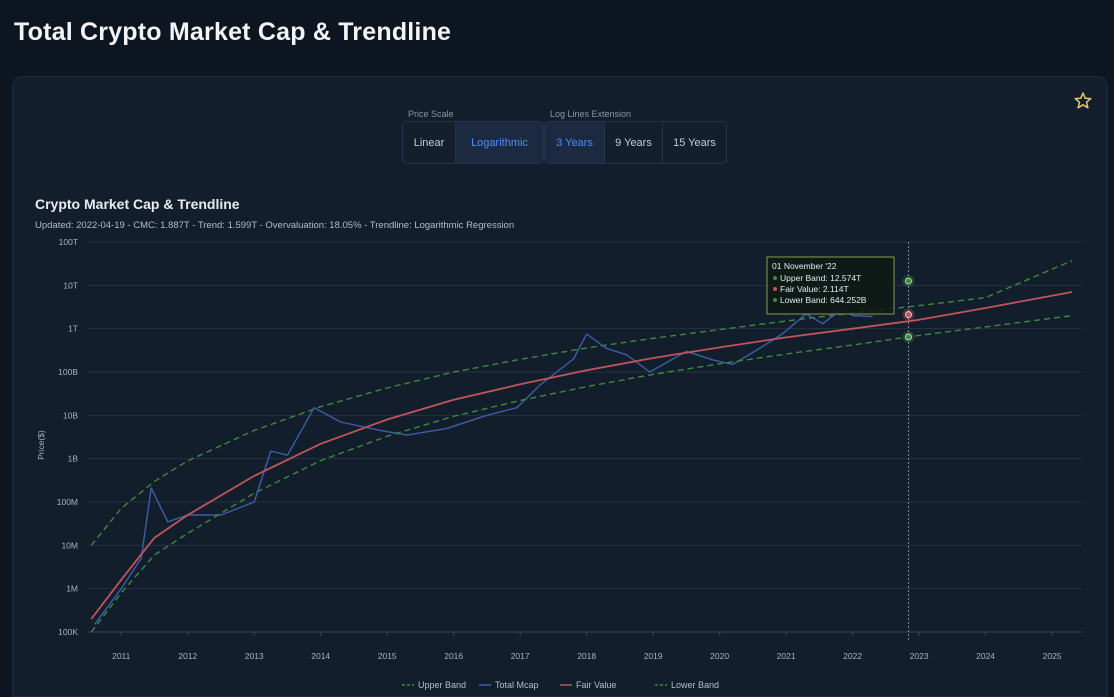 The width and height of the screenshot is (1114, 697). I want to click on y-tick-label: 10T, so click(70, 285).